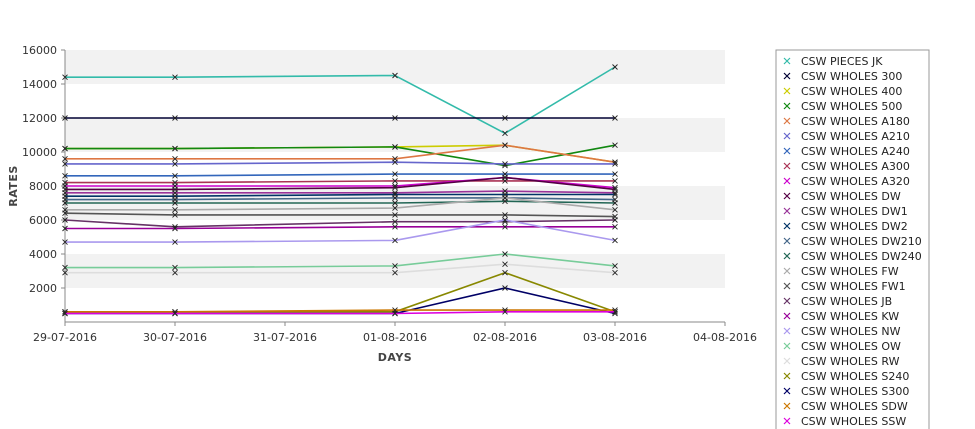 Image resolution: width=975 pixels, height=429 pixels. I want to click on x-tick-label: 31-07-2016, so click(285, 337).